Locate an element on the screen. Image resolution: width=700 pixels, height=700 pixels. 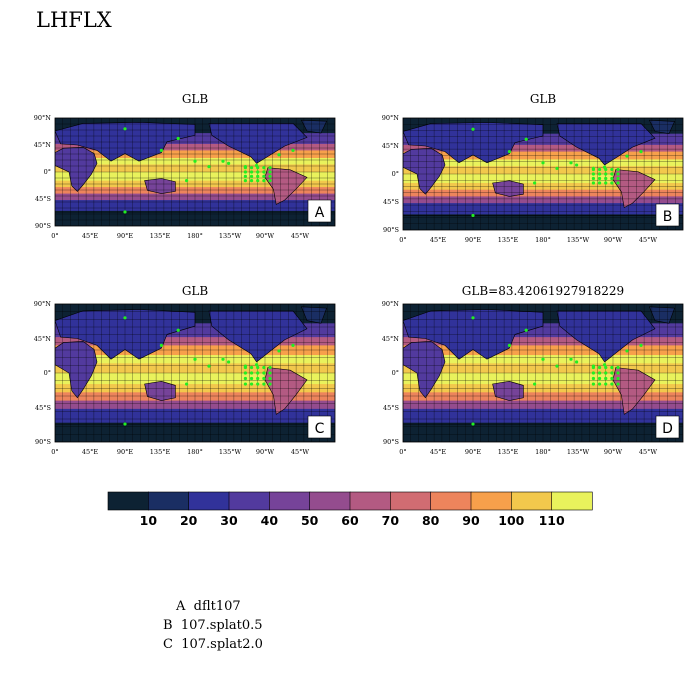
panel-tag-box is located at coordinates (667, 427).